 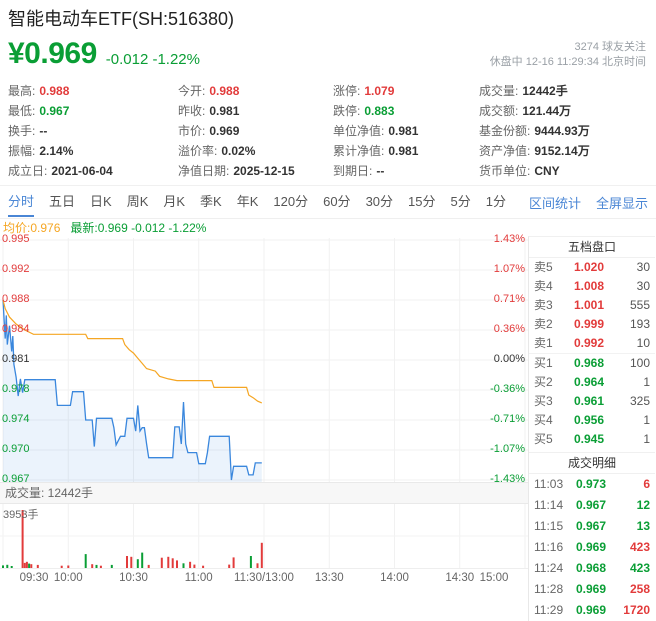 I want to click on stat-item: 涨停: 1.079, so click(x=406, y=91).